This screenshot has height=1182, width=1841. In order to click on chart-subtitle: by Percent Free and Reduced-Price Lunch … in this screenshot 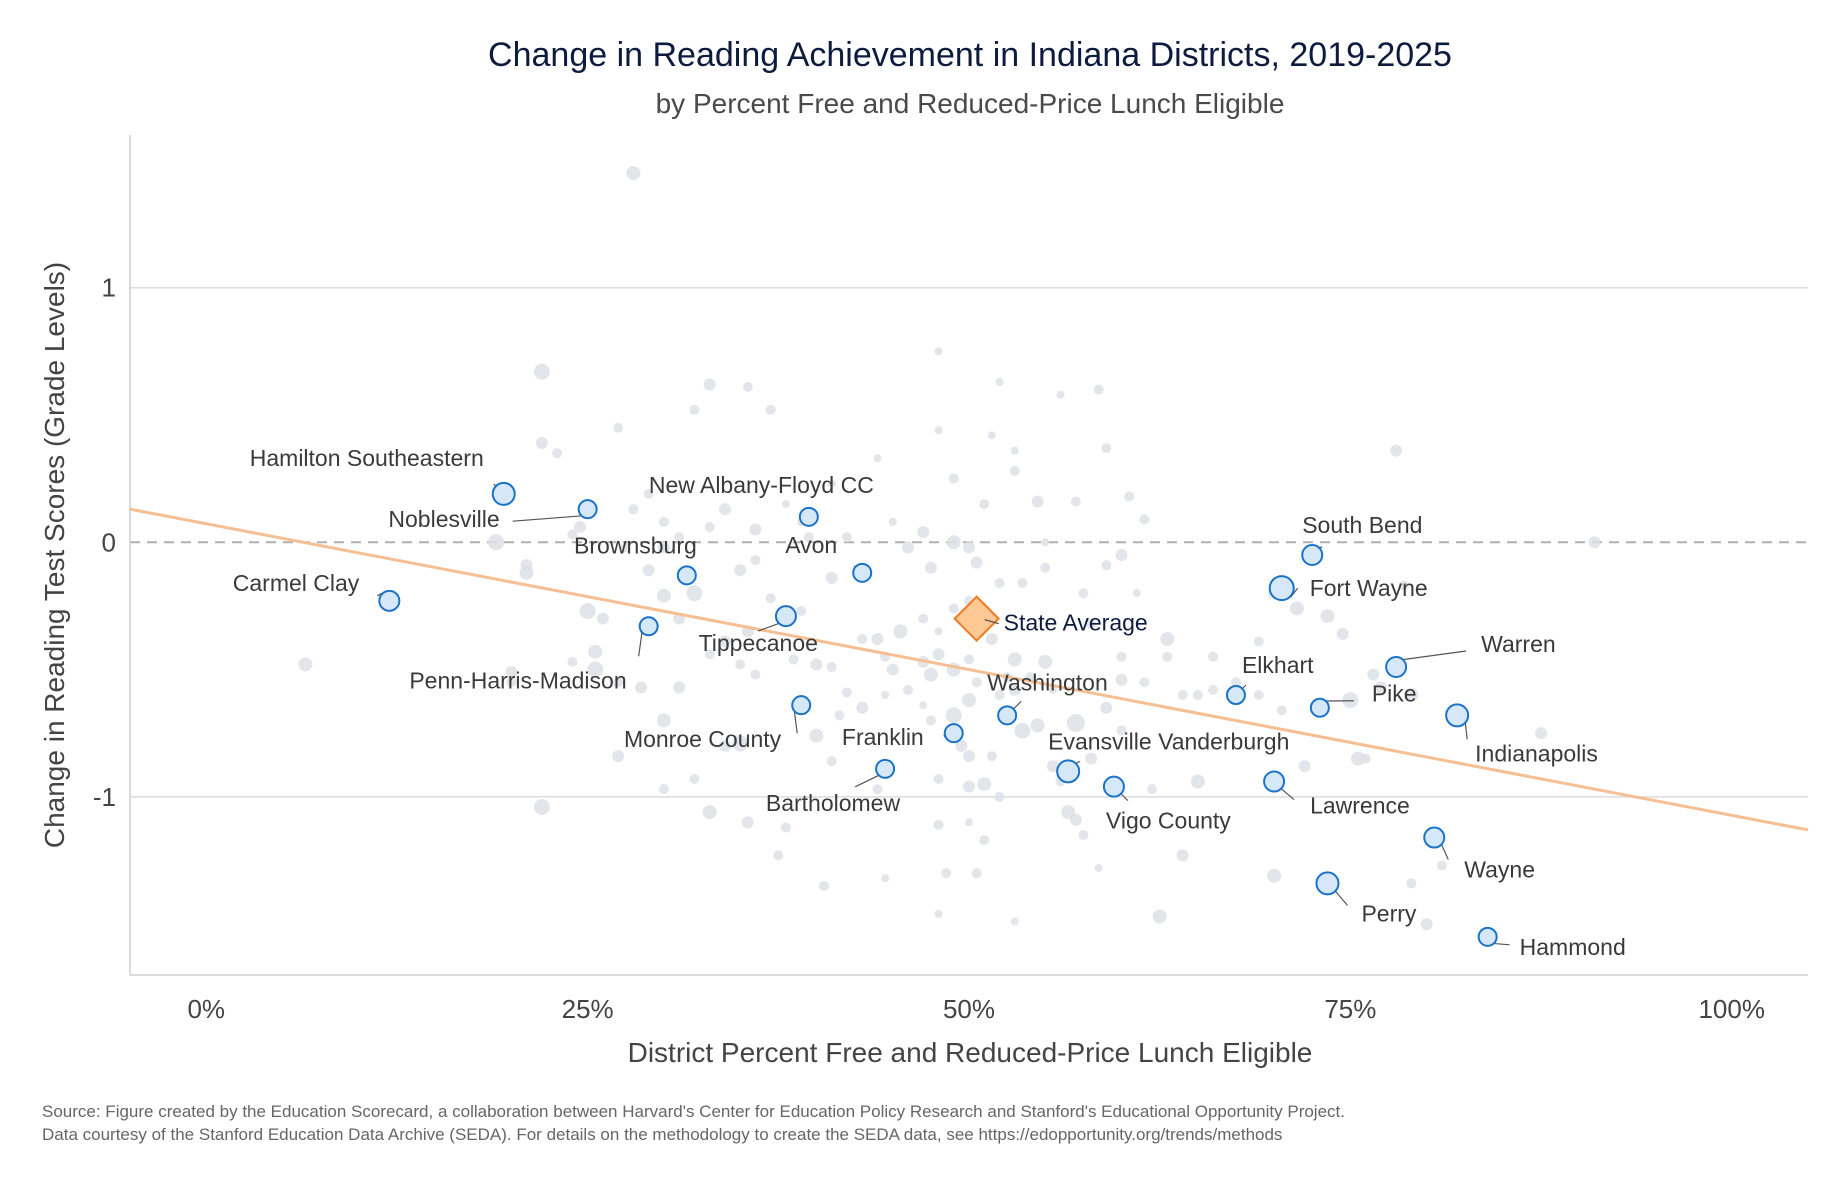, I will do `click(970, 103)`.